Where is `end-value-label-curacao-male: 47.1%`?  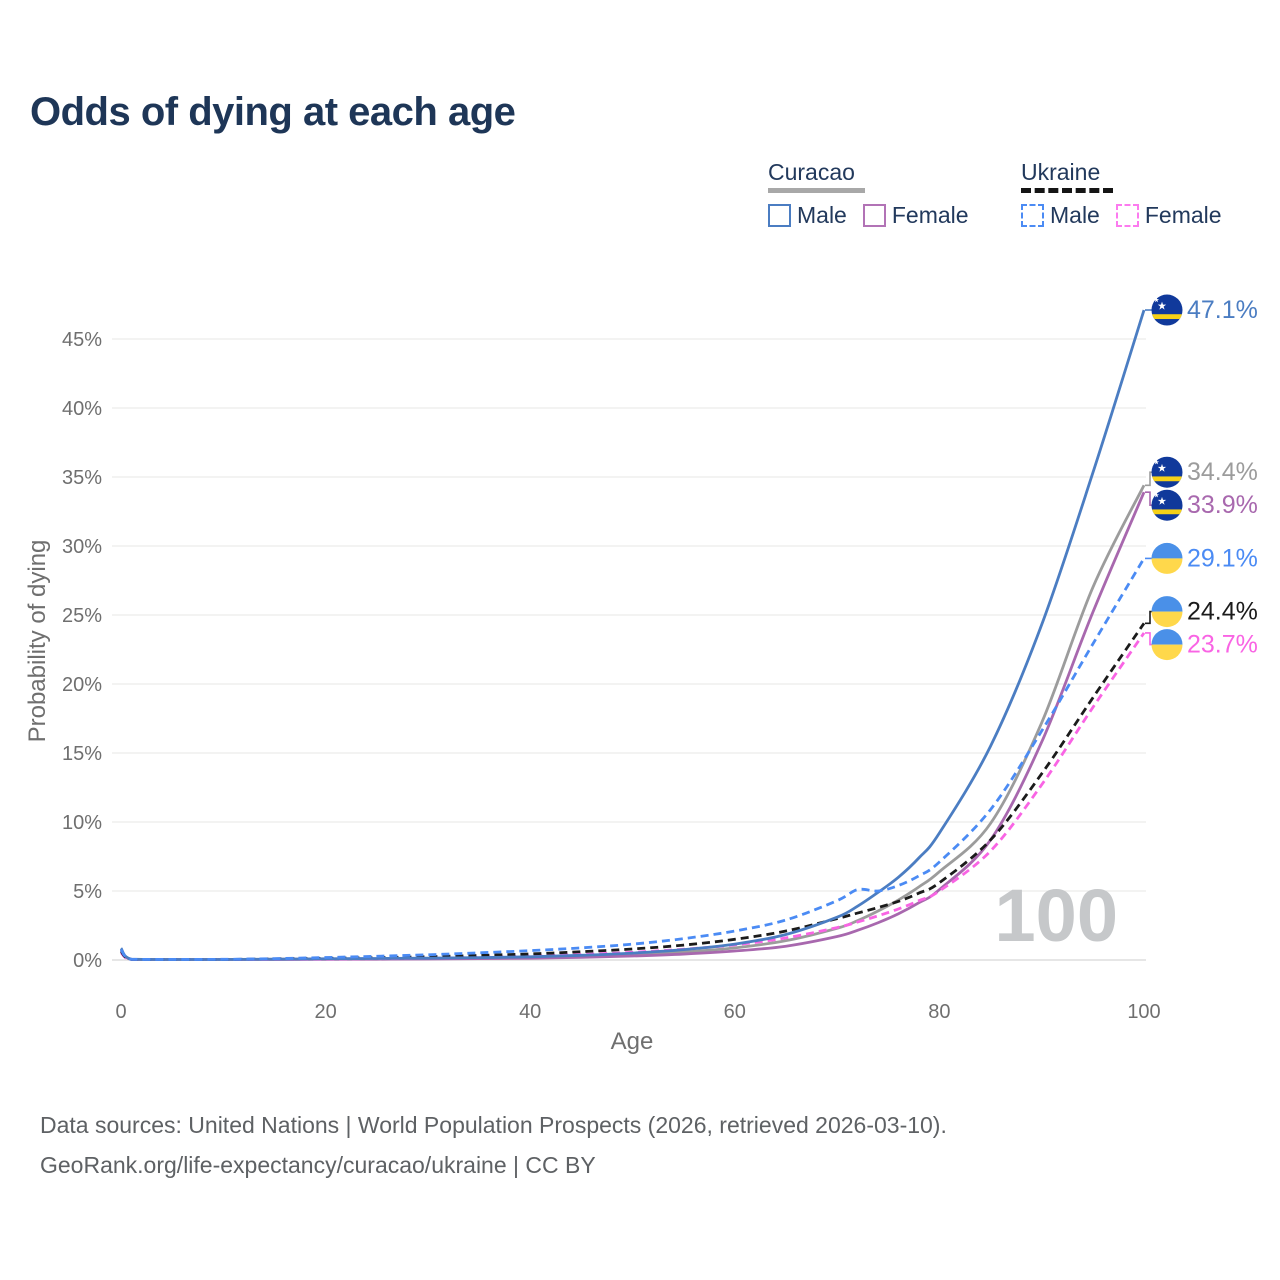
end-value-label-curacao-male: 47.1% is located at coordinates (1222, 310).